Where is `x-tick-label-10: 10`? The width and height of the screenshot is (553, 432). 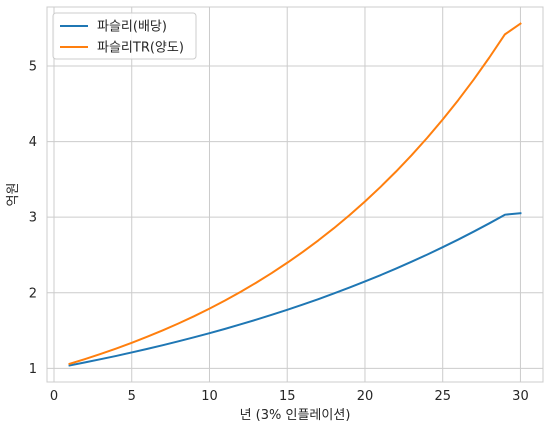
x-tick-label-10: 10 is located at coordinates (209, 396).